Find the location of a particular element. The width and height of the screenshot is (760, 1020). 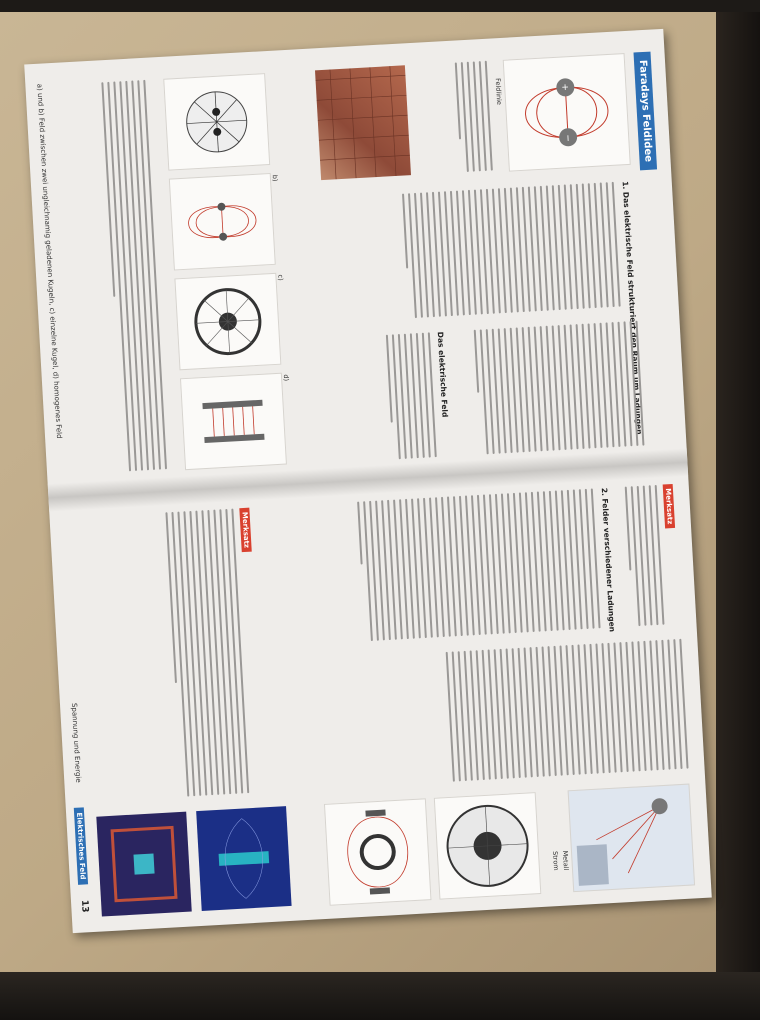

metall-label: Metall is located at coordinates (565, 860).